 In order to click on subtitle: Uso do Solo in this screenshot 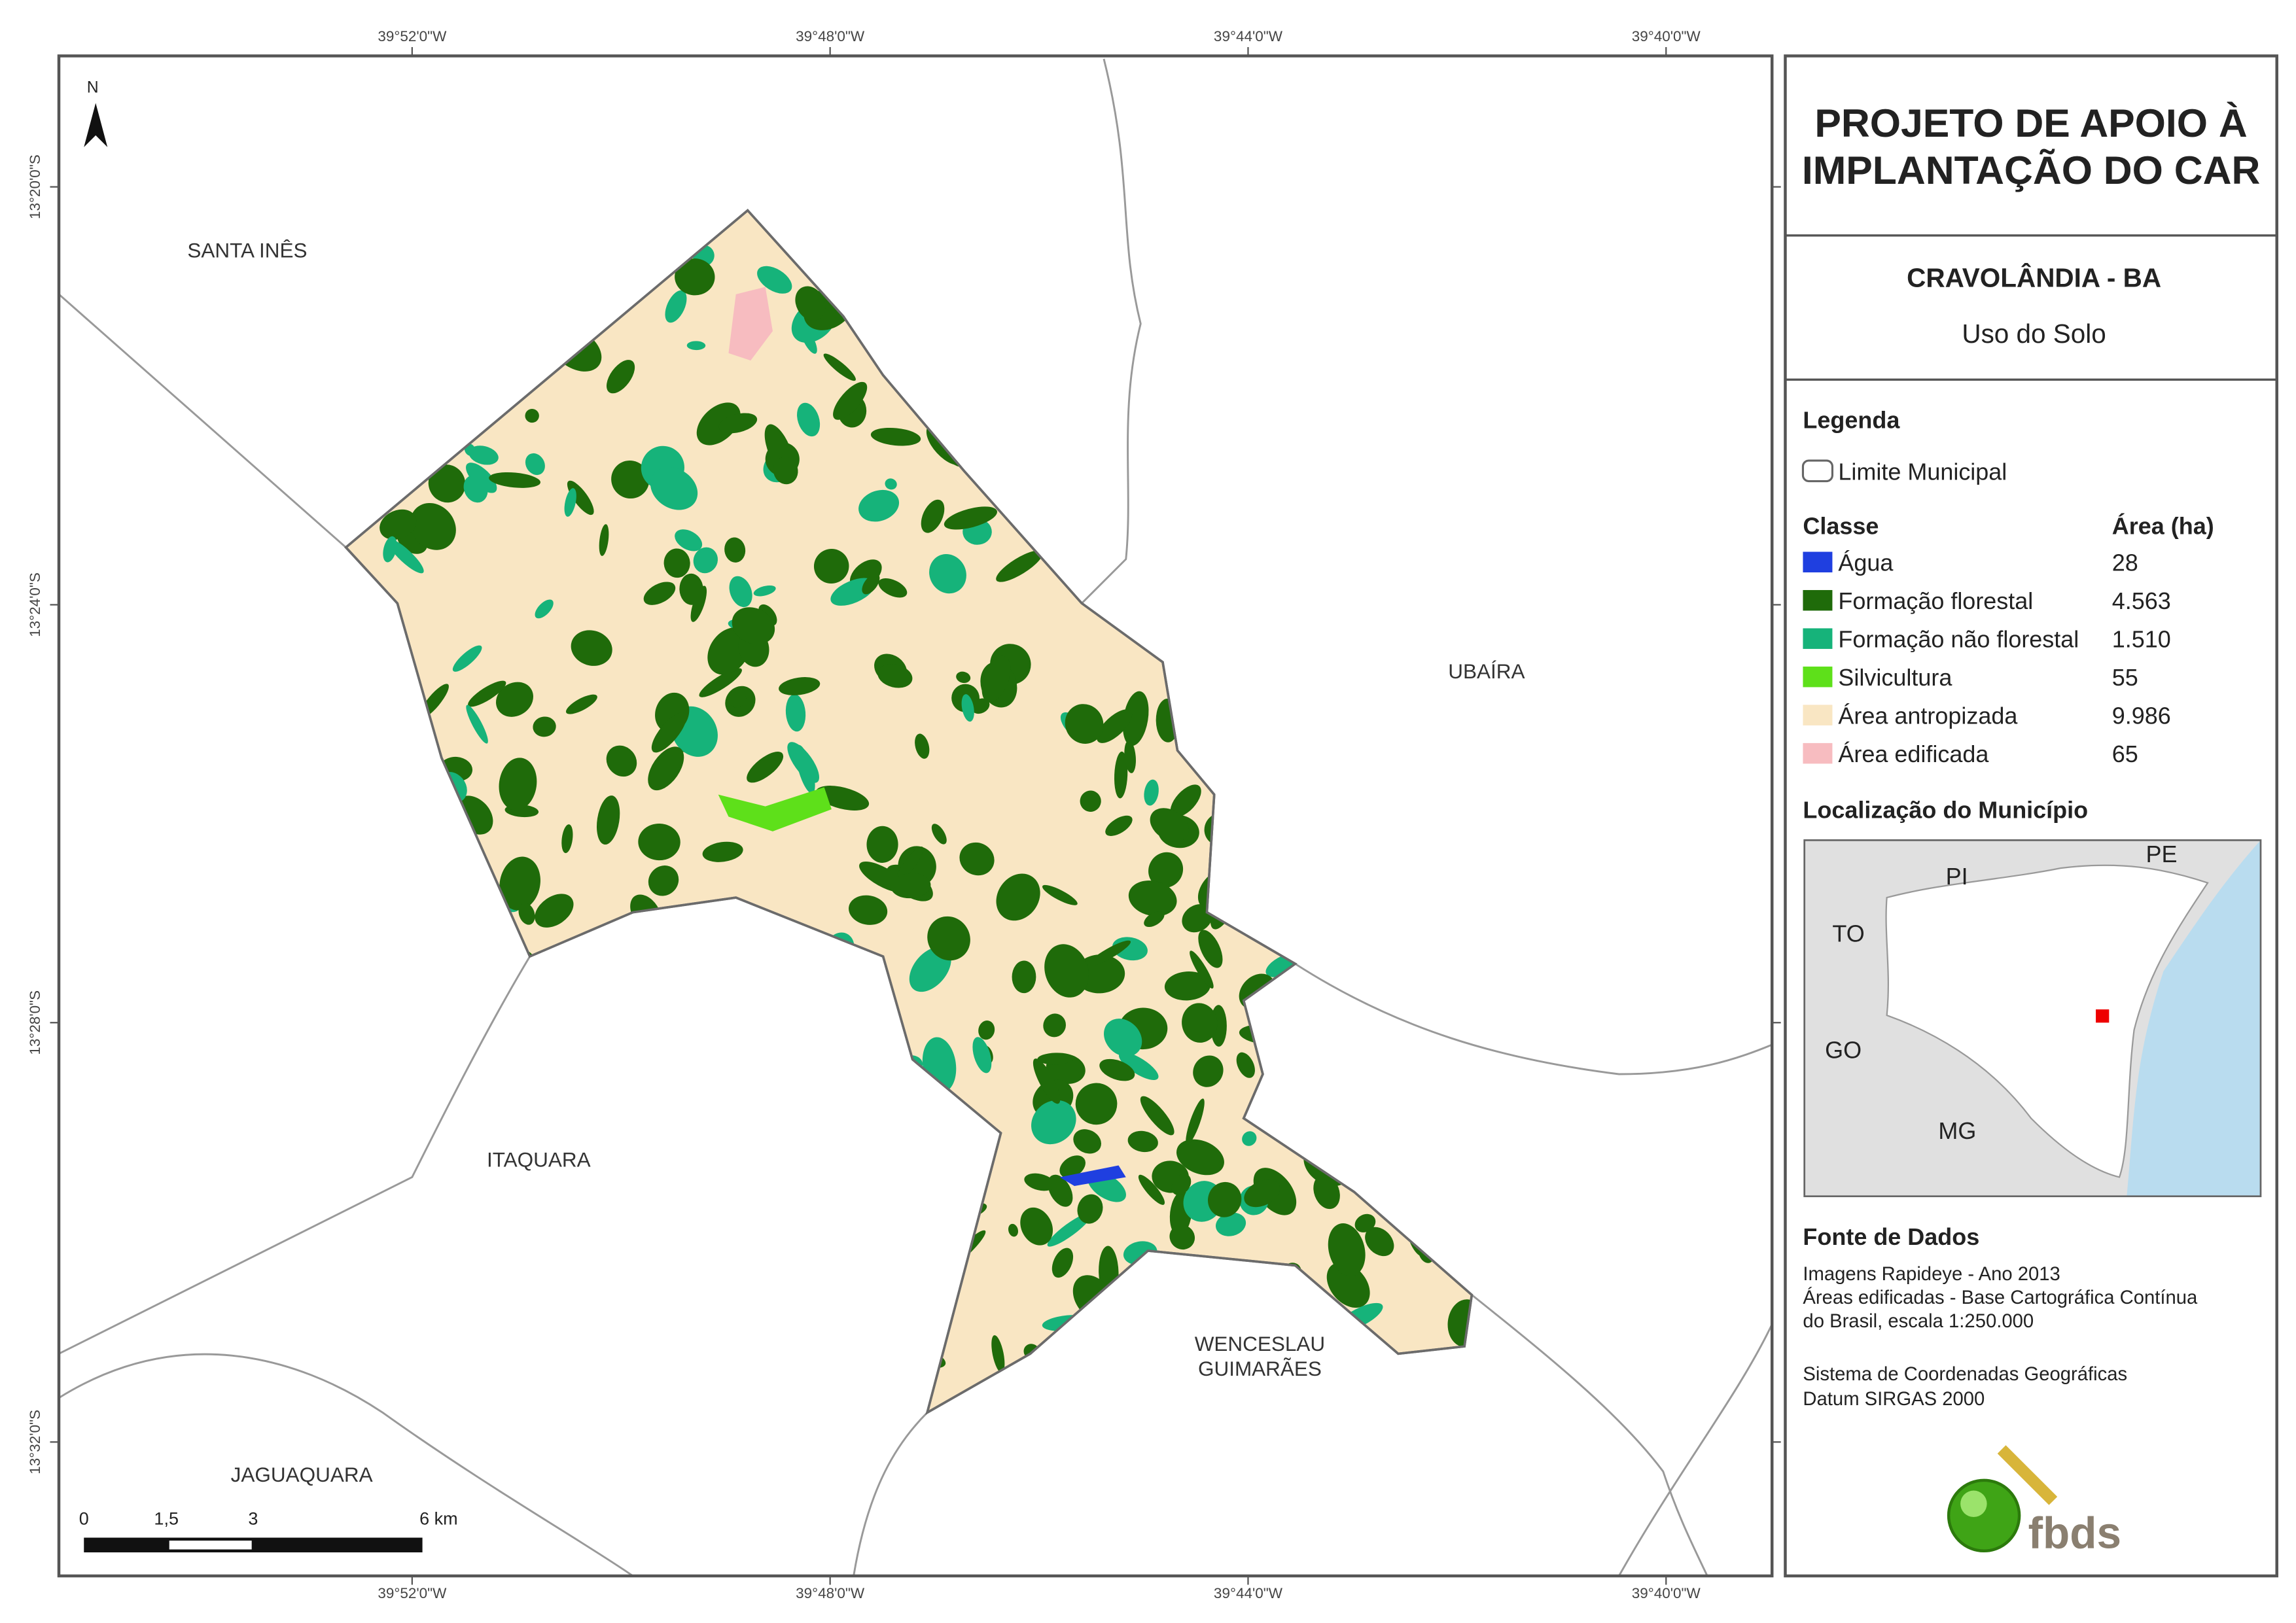, I will do `click(2034, 334)`.